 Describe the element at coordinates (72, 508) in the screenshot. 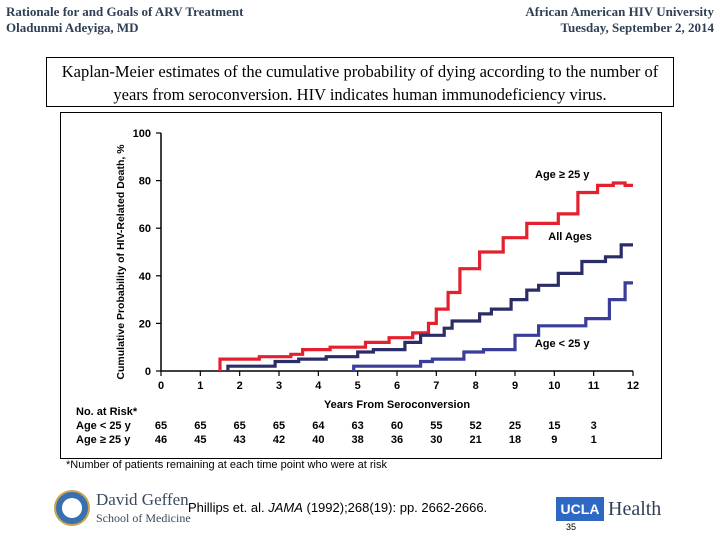

I see `ucla-seal-icon` at that location.